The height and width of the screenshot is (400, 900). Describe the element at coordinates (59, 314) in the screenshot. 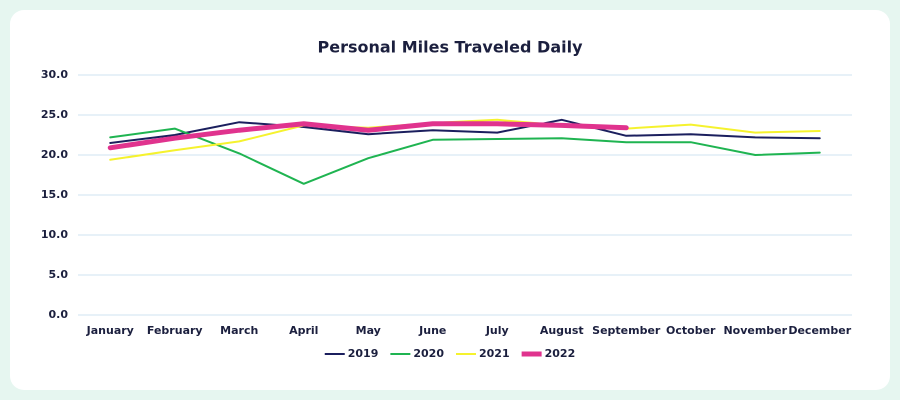

I see `y-tick-label: 0.0` at that location.